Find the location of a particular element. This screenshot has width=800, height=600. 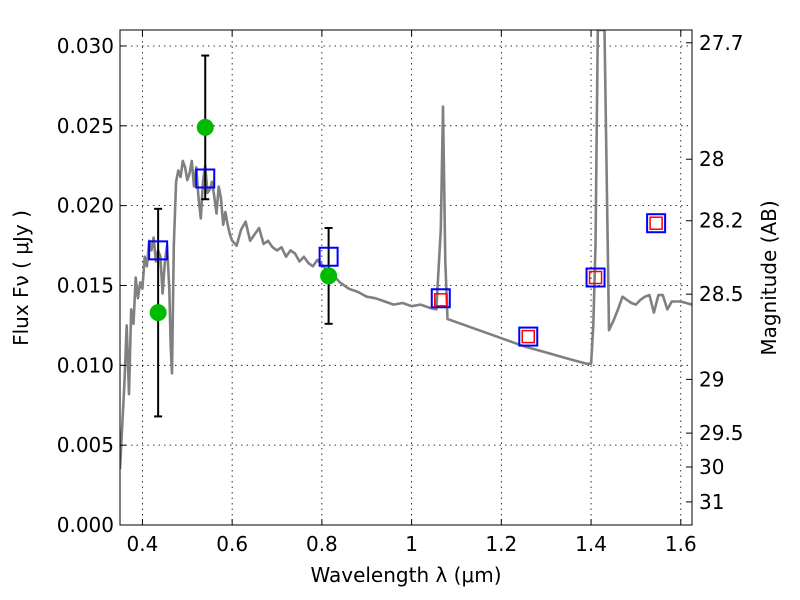

y-tick-label: 0.000 is located at coordinates (85, 525).